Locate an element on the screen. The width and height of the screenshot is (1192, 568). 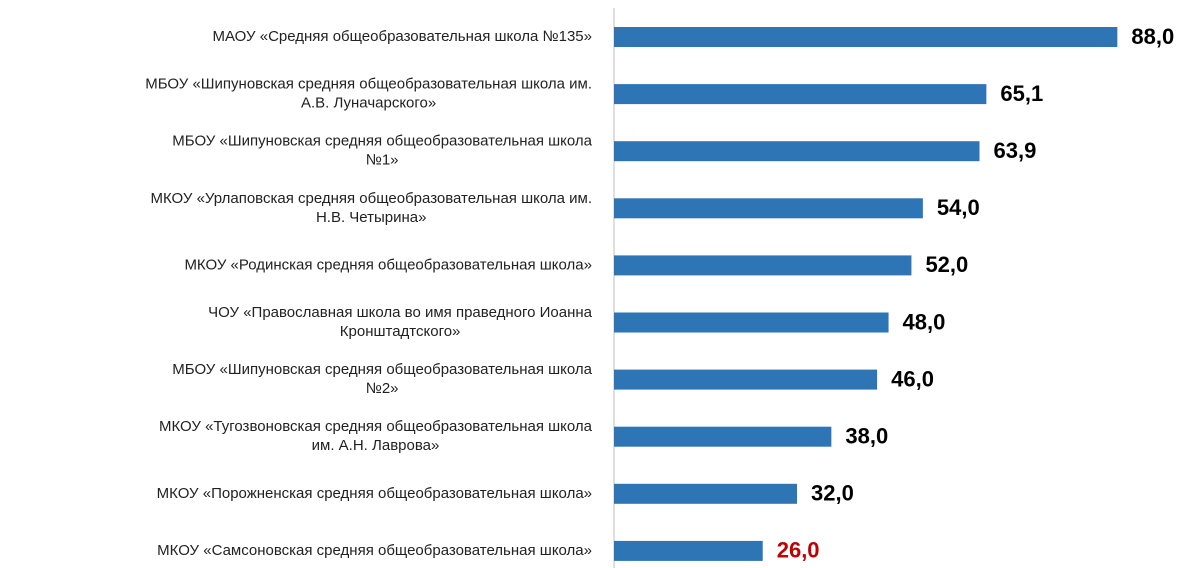
value-label: 54,0 is located at coordinates (958, 207).